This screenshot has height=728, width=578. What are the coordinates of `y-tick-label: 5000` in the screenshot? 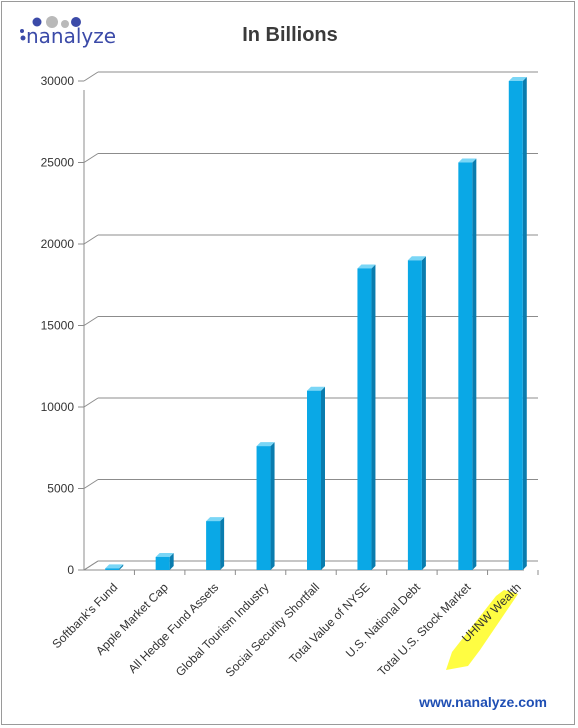 It's located at (60, 489).